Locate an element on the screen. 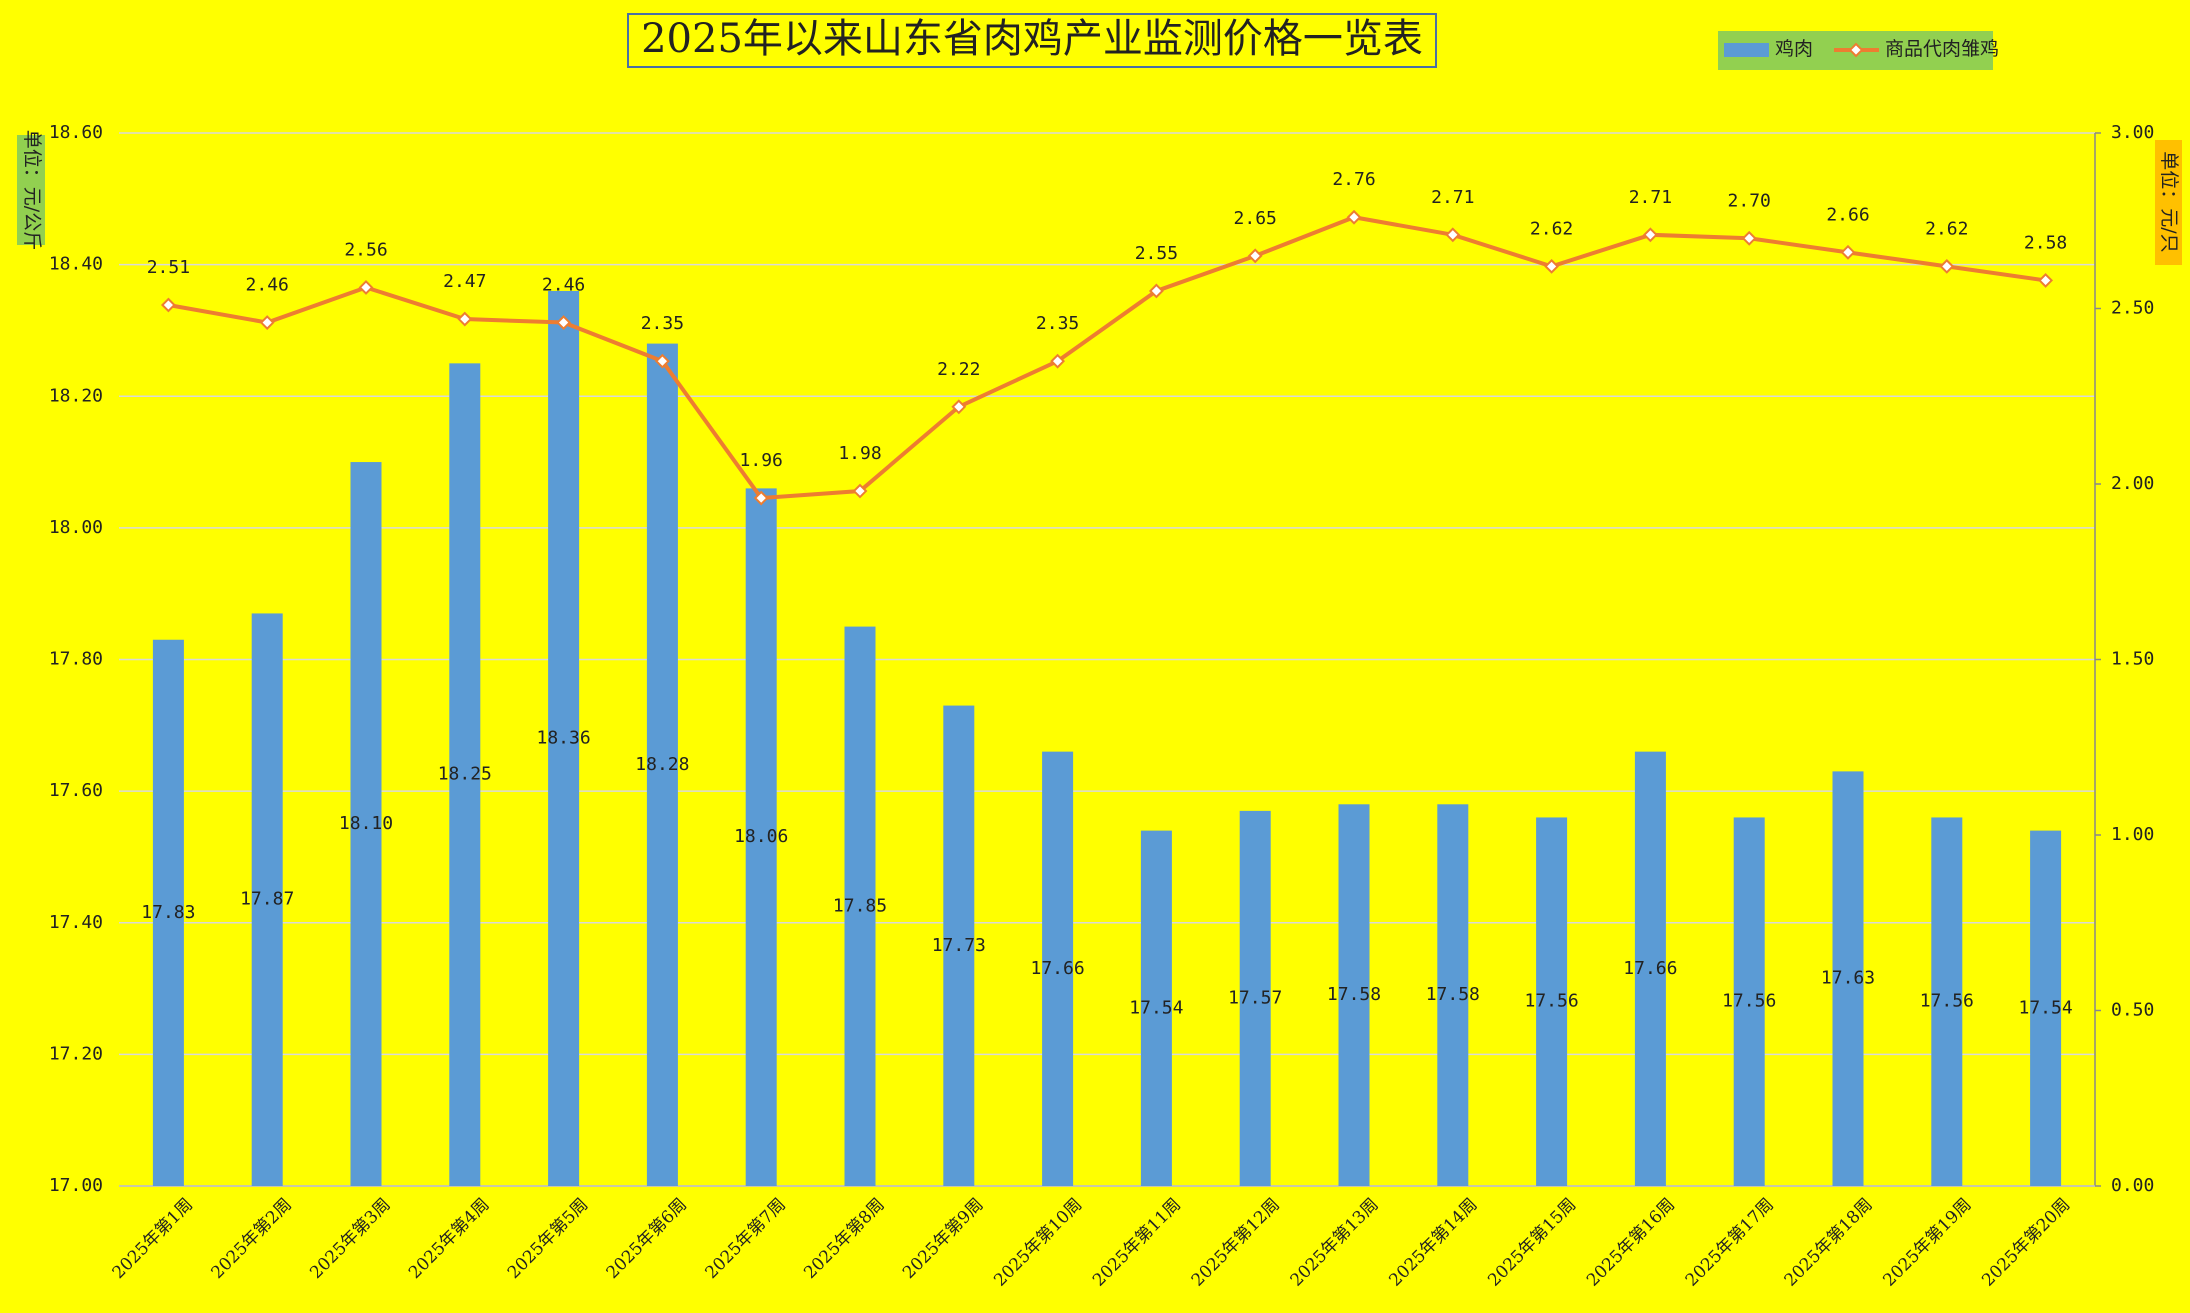  legend-marker is located at coordinates (1856, 50).